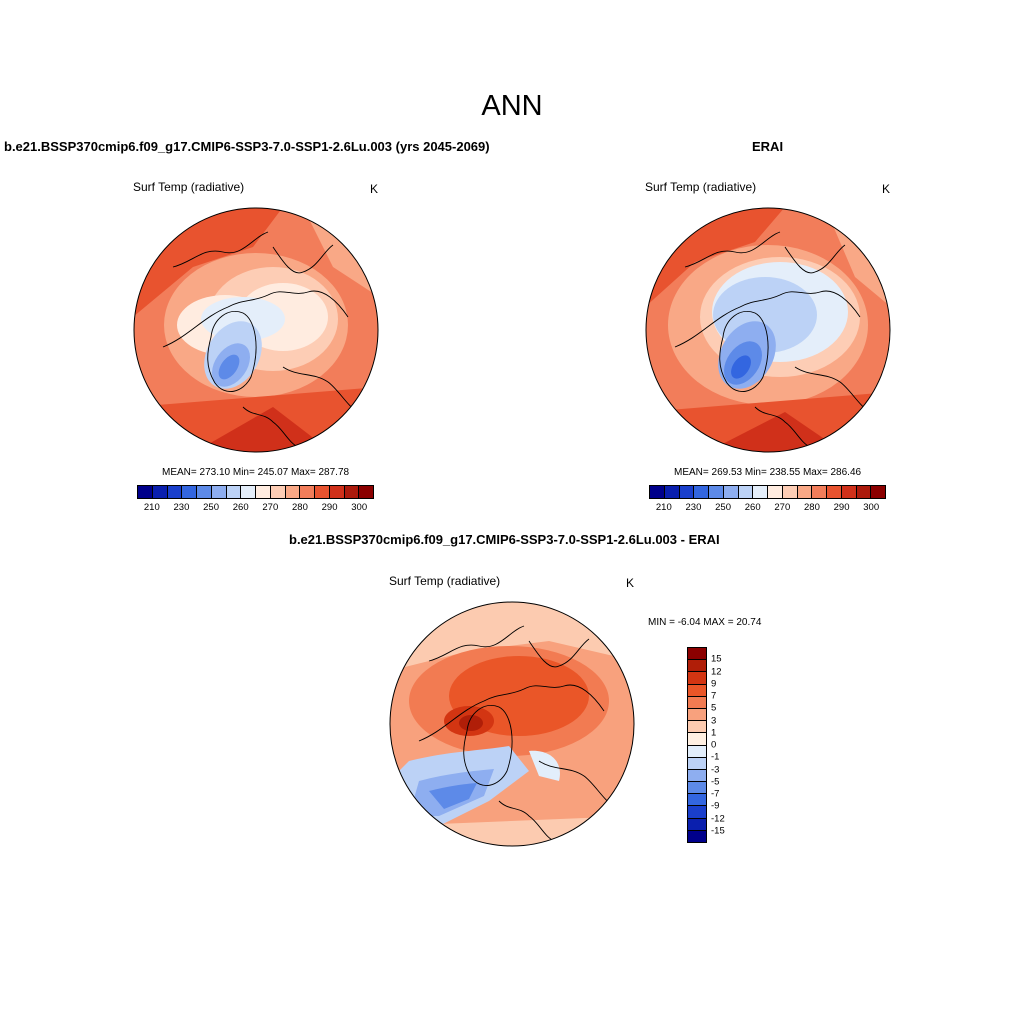 The height and width of the screenshot is (1024, 1024). What do you see at coordinates (715, 782) in the screenshot?
I see `diff-colorbar-tick-label: -5` at bounding box center [715, 782].